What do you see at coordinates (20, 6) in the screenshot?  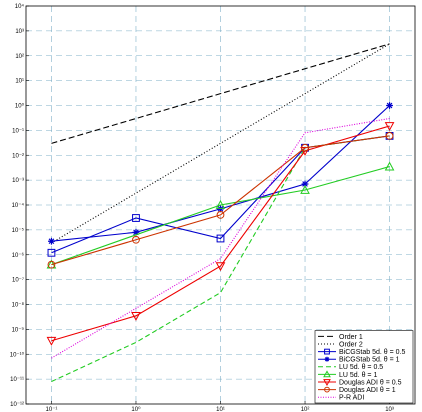 I see `y-tick-label: 10⁴` at bounding box center [20, 6].